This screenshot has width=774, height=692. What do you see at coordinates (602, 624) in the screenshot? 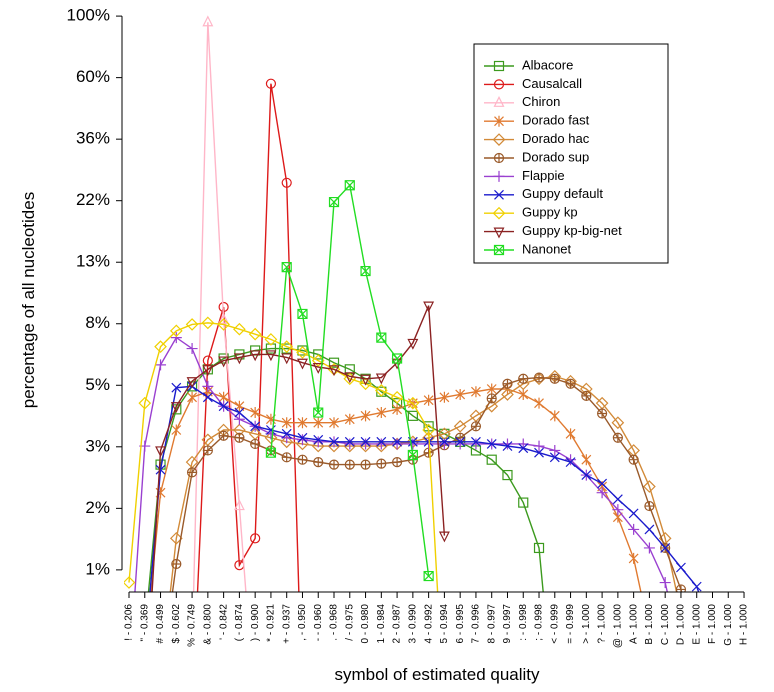
I see `x-tick-label: ? - 1.000` at bounding box center [602, 624].